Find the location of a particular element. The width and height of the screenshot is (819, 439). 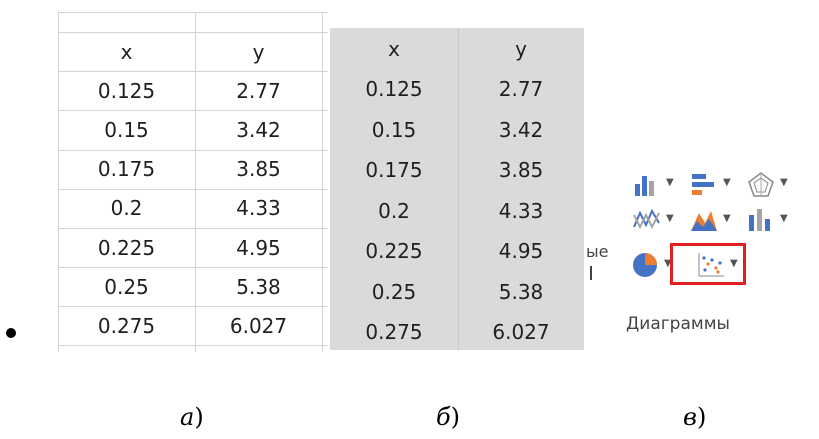

ribbon-partial-label: ые is located at coordinates (597, 251).